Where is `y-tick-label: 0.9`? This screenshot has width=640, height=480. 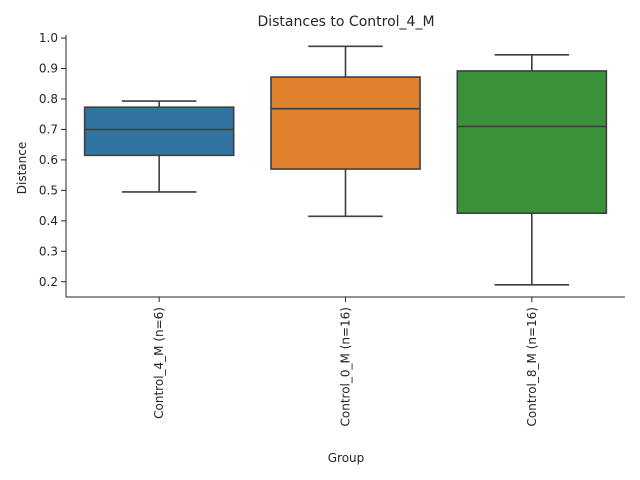 y-tick-label: 0.9 is located at coordinates (48, 69).